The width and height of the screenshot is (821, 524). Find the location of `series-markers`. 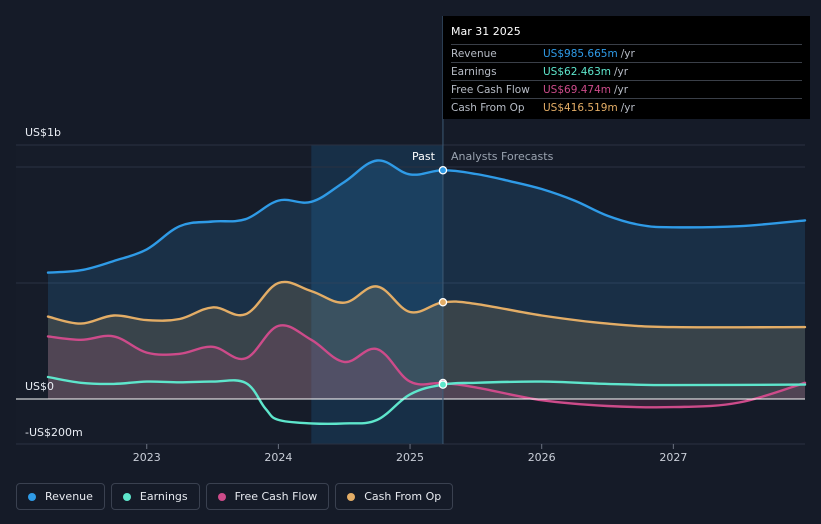

series-markers is located at coordinates (443, 277).